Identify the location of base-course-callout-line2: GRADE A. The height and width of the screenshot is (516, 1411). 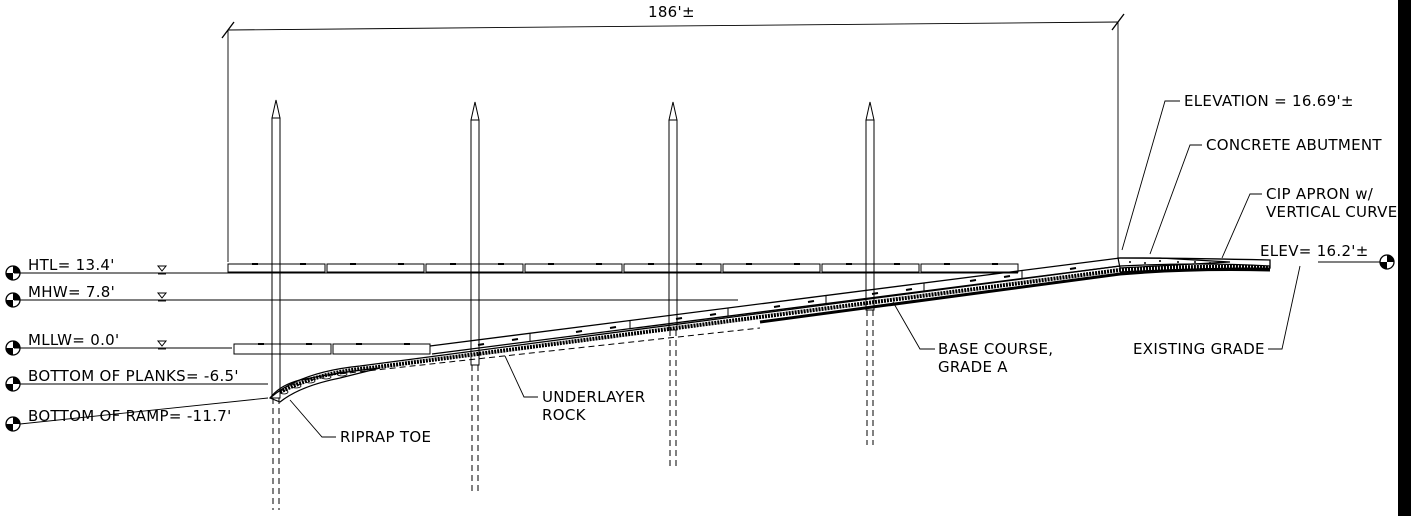
(973, 367).